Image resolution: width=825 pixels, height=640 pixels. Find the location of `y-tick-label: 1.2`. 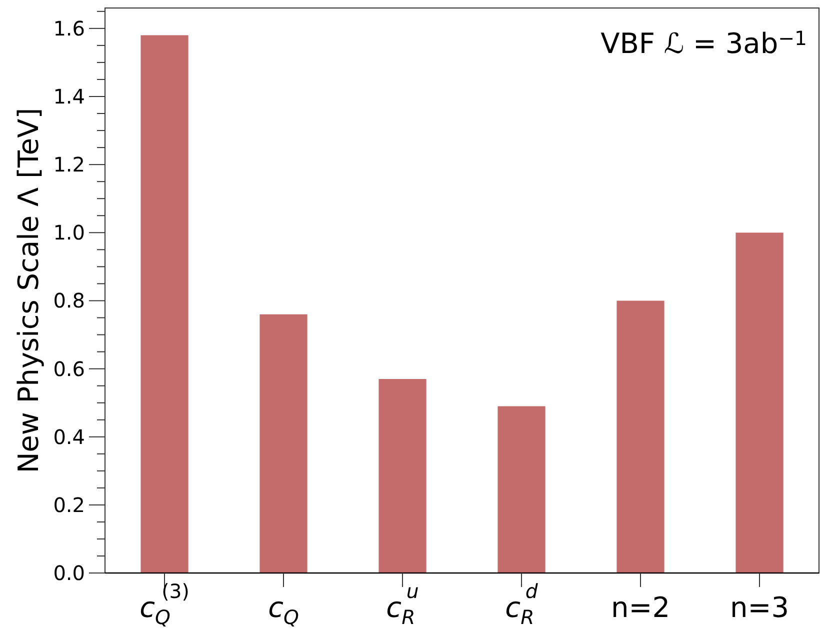

y-tick-label: 1.2 is located at coordinates (69, 164).